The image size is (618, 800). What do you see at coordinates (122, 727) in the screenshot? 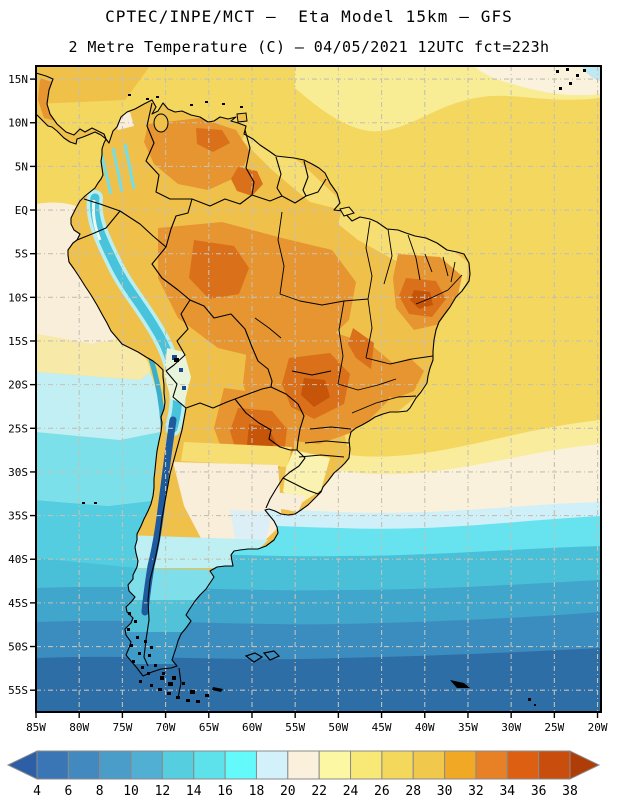
I see `lon-label-75W: 75W` at bounding box center [122, 727].